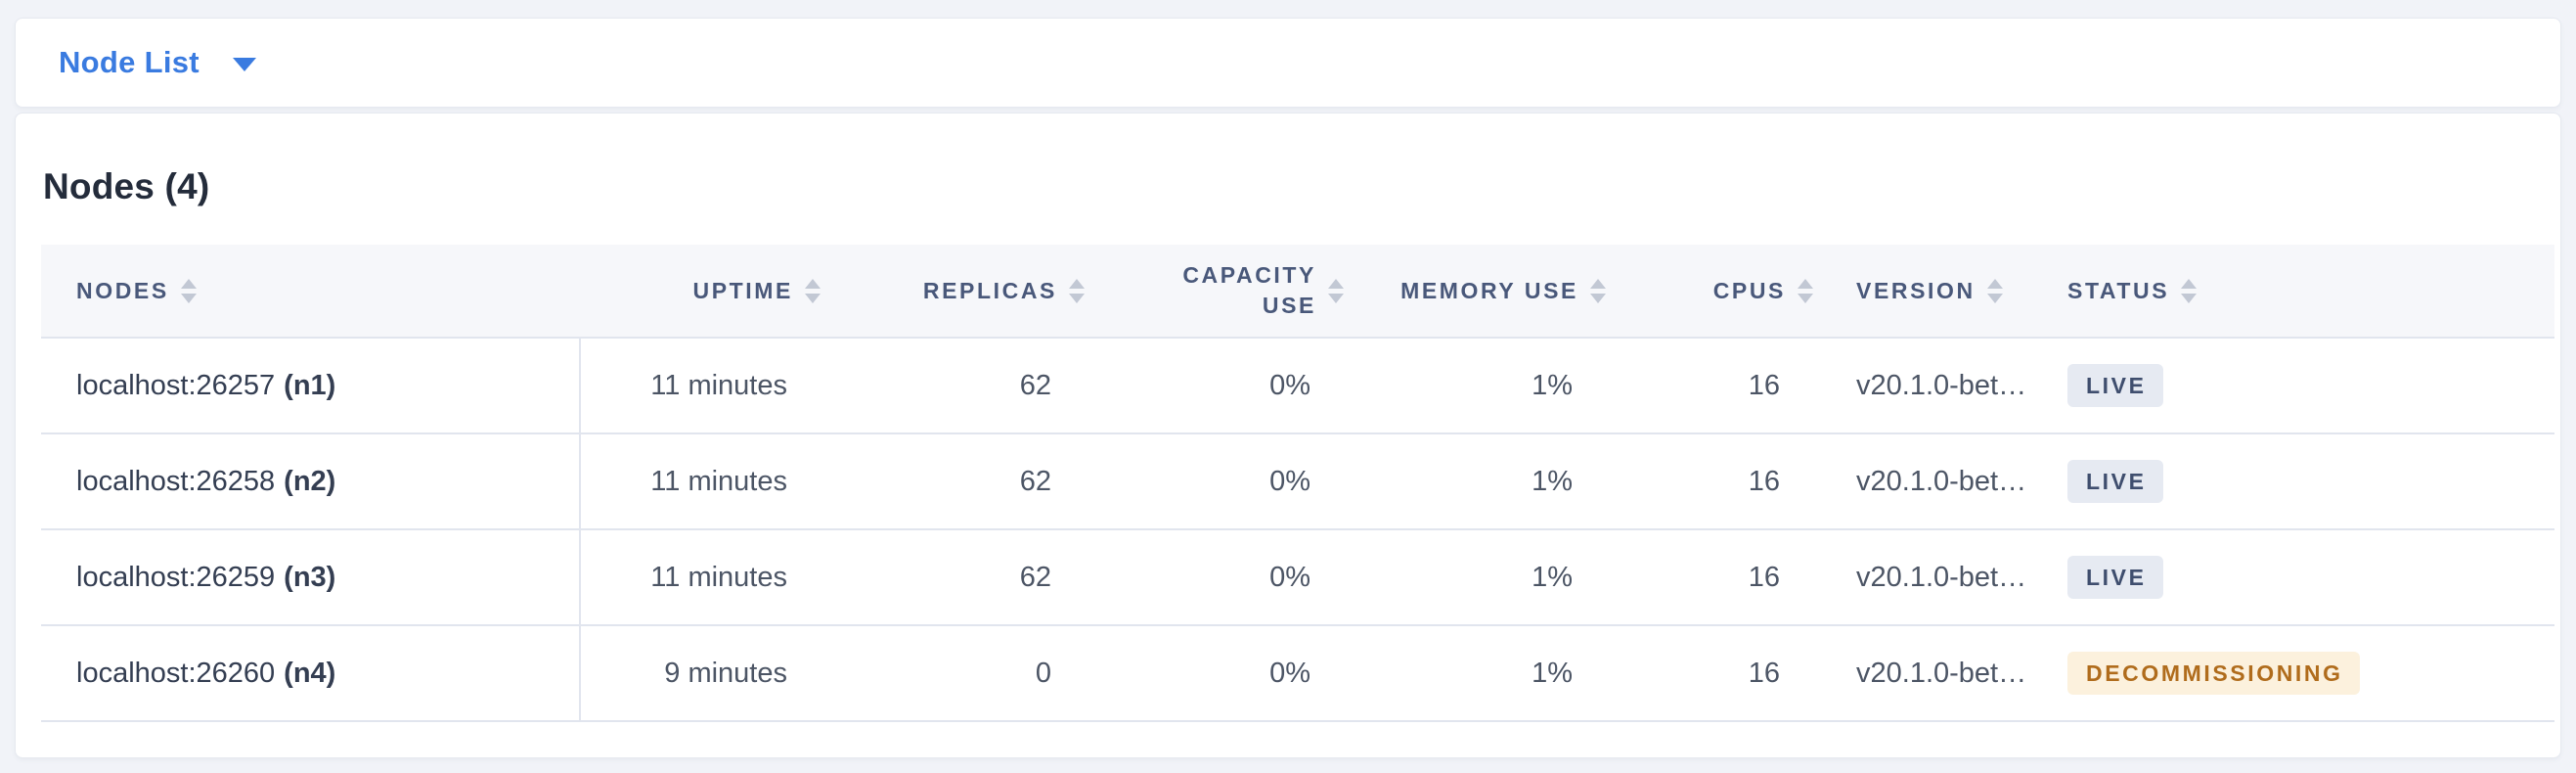 Image resolution: width=2576 pixels, height=773 pixels. I want to click on node-address-cell: localhost:26260 (n4), so click(311, 673).